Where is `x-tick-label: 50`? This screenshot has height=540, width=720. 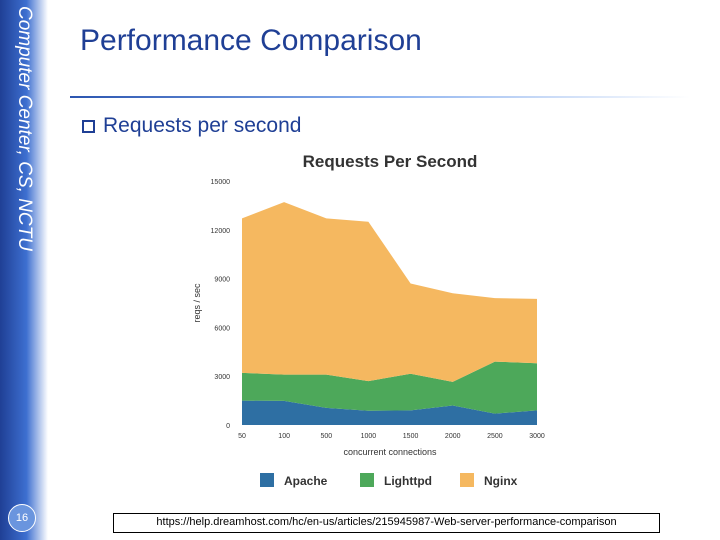 x-tick-label: 50 is located at coordinates (242, 436).